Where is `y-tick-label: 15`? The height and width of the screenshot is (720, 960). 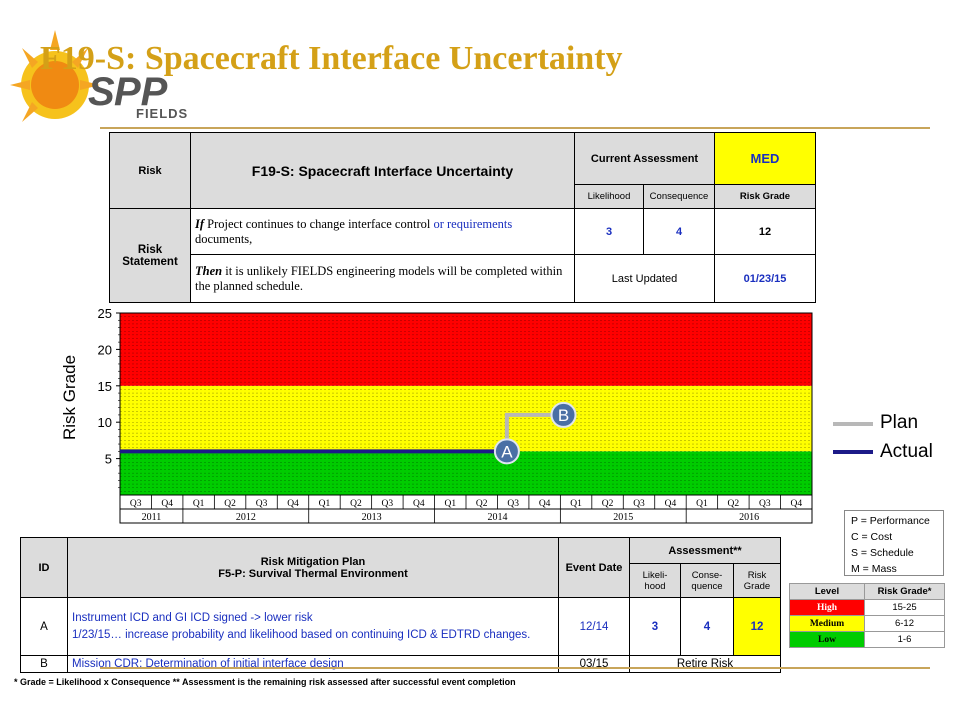 y-tick-label: 15 is located at coordinates (105, 386).